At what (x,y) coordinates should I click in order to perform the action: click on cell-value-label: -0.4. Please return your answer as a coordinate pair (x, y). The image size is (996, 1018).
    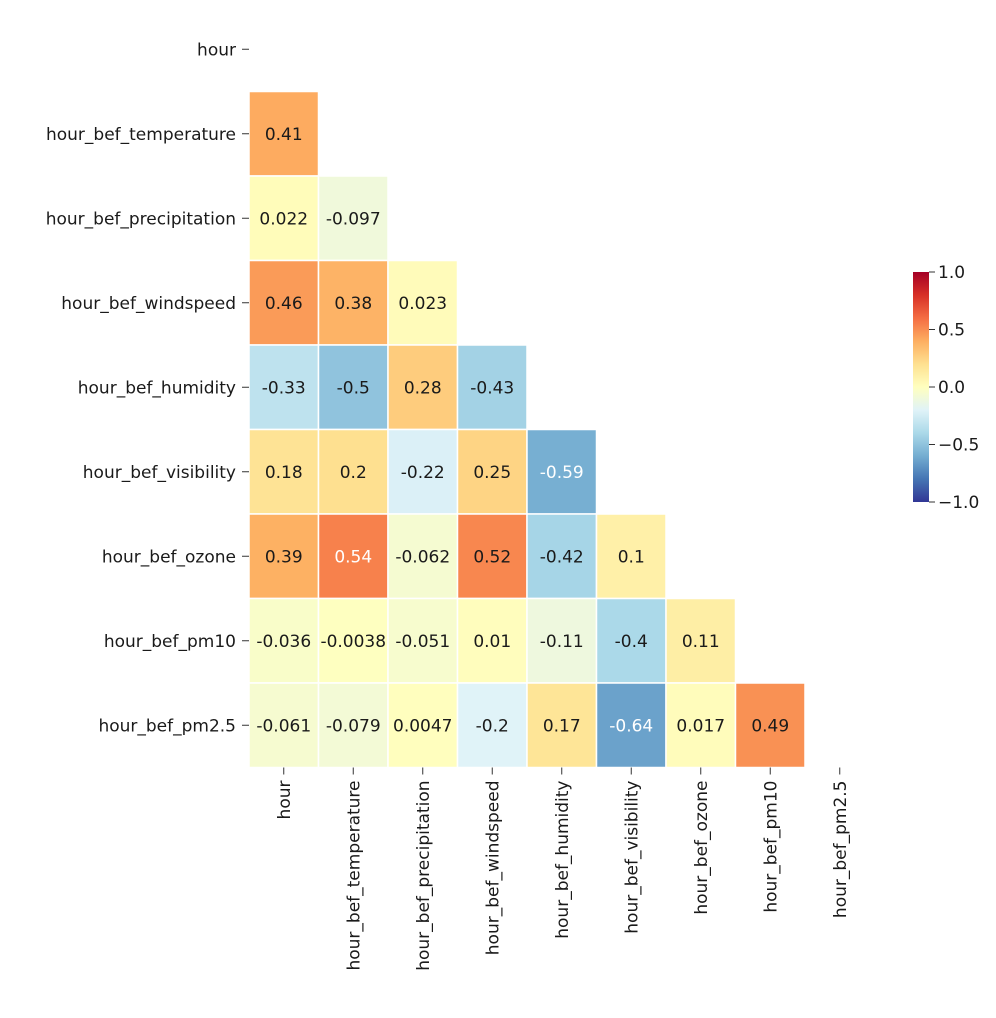
    Looking at the image, I should click on (631, 642).